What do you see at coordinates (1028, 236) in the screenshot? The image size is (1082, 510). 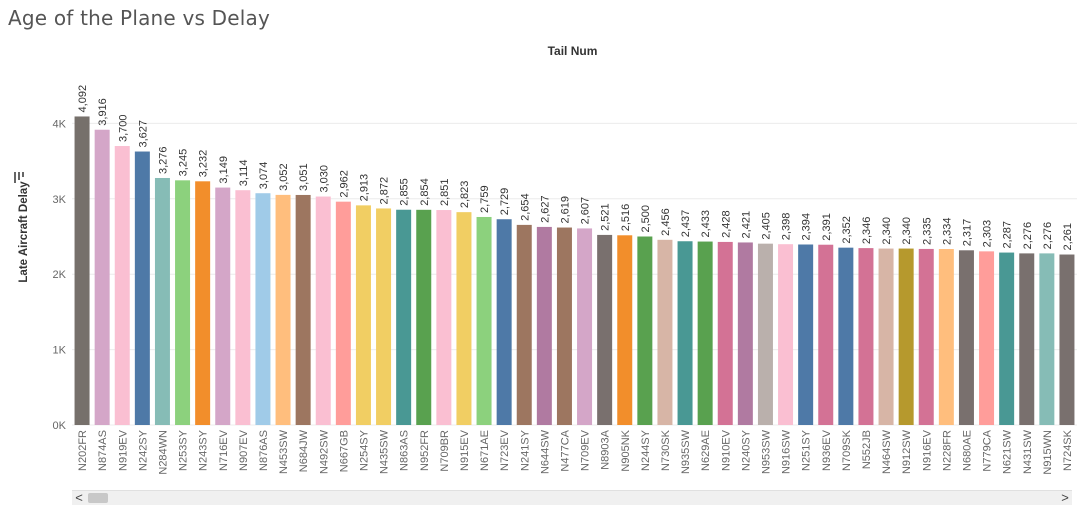 I see `bar-value-label: 2,276` at bounding box center [1028, 236].